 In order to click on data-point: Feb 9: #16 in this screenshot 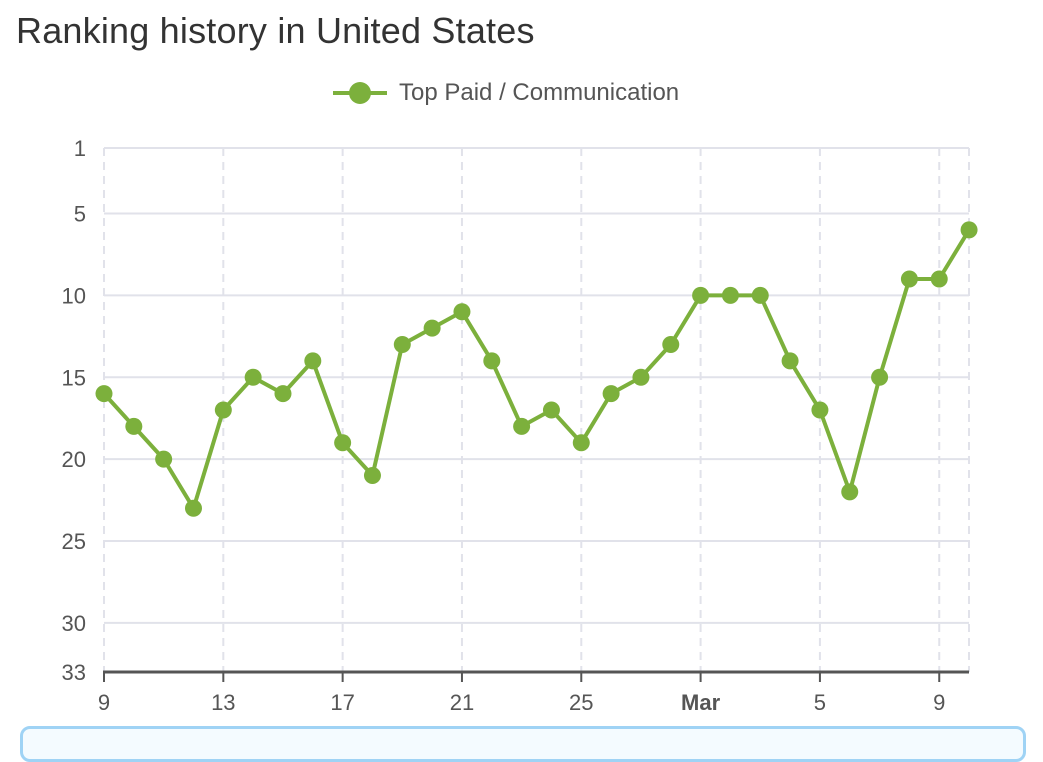, I will do `click(104, 394)`.